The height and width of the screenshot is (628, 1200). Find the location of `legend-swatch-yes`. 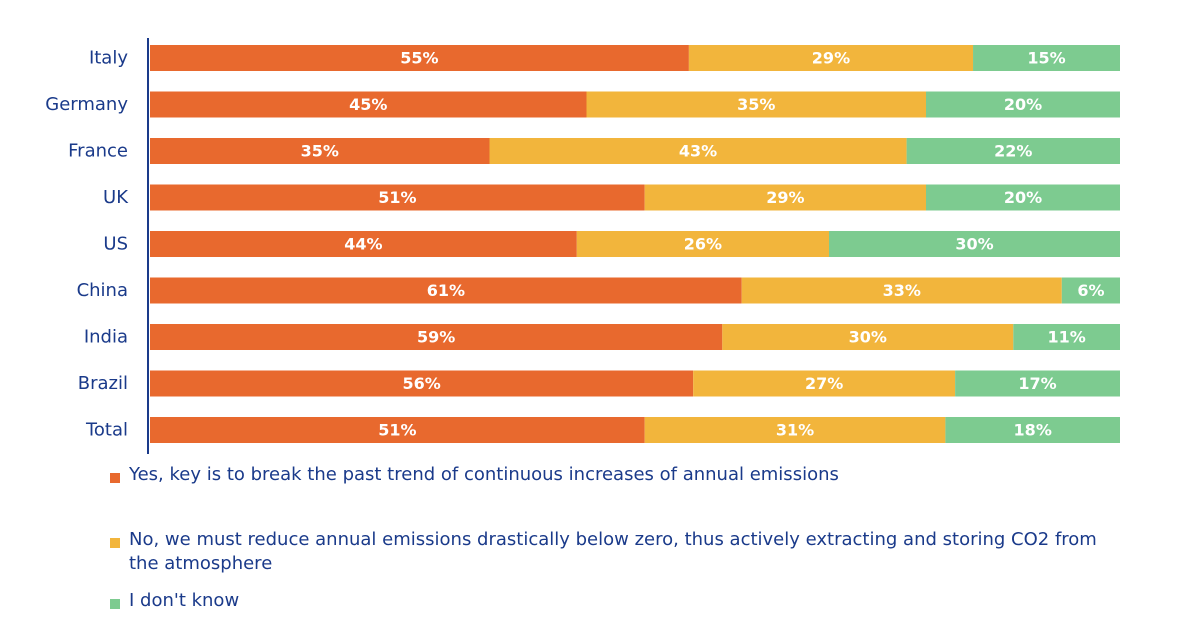

legend-swatch-yes is located at coordinates (115, 478).